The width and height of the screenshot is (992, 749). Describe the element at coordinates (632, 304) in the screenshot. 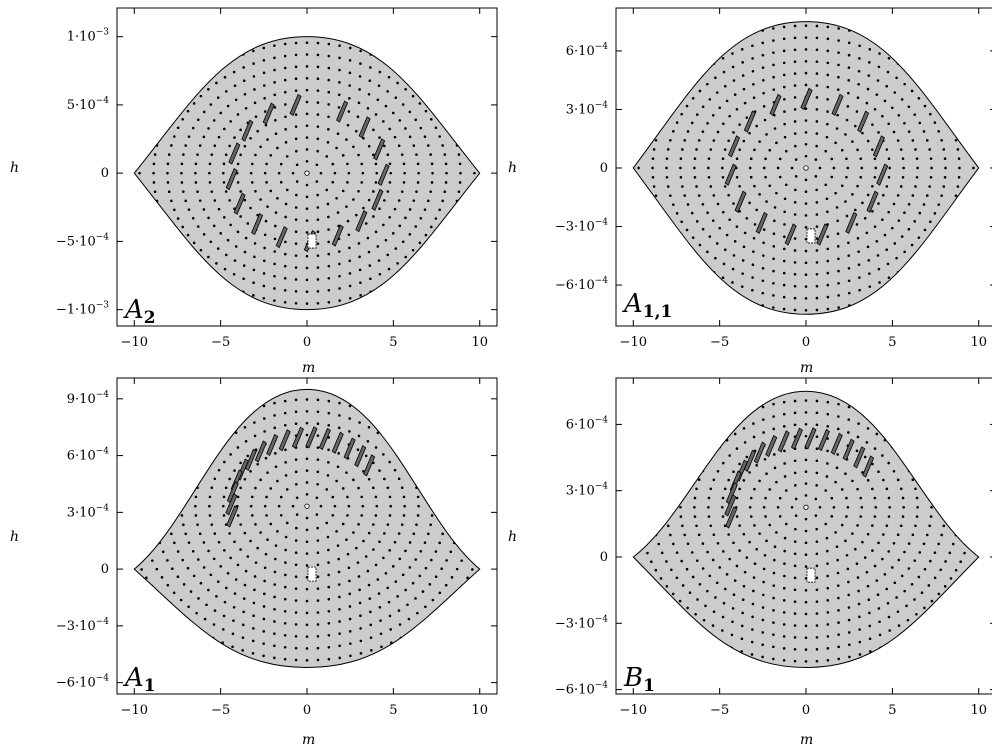

I see `panel-label-main: A` at that location.